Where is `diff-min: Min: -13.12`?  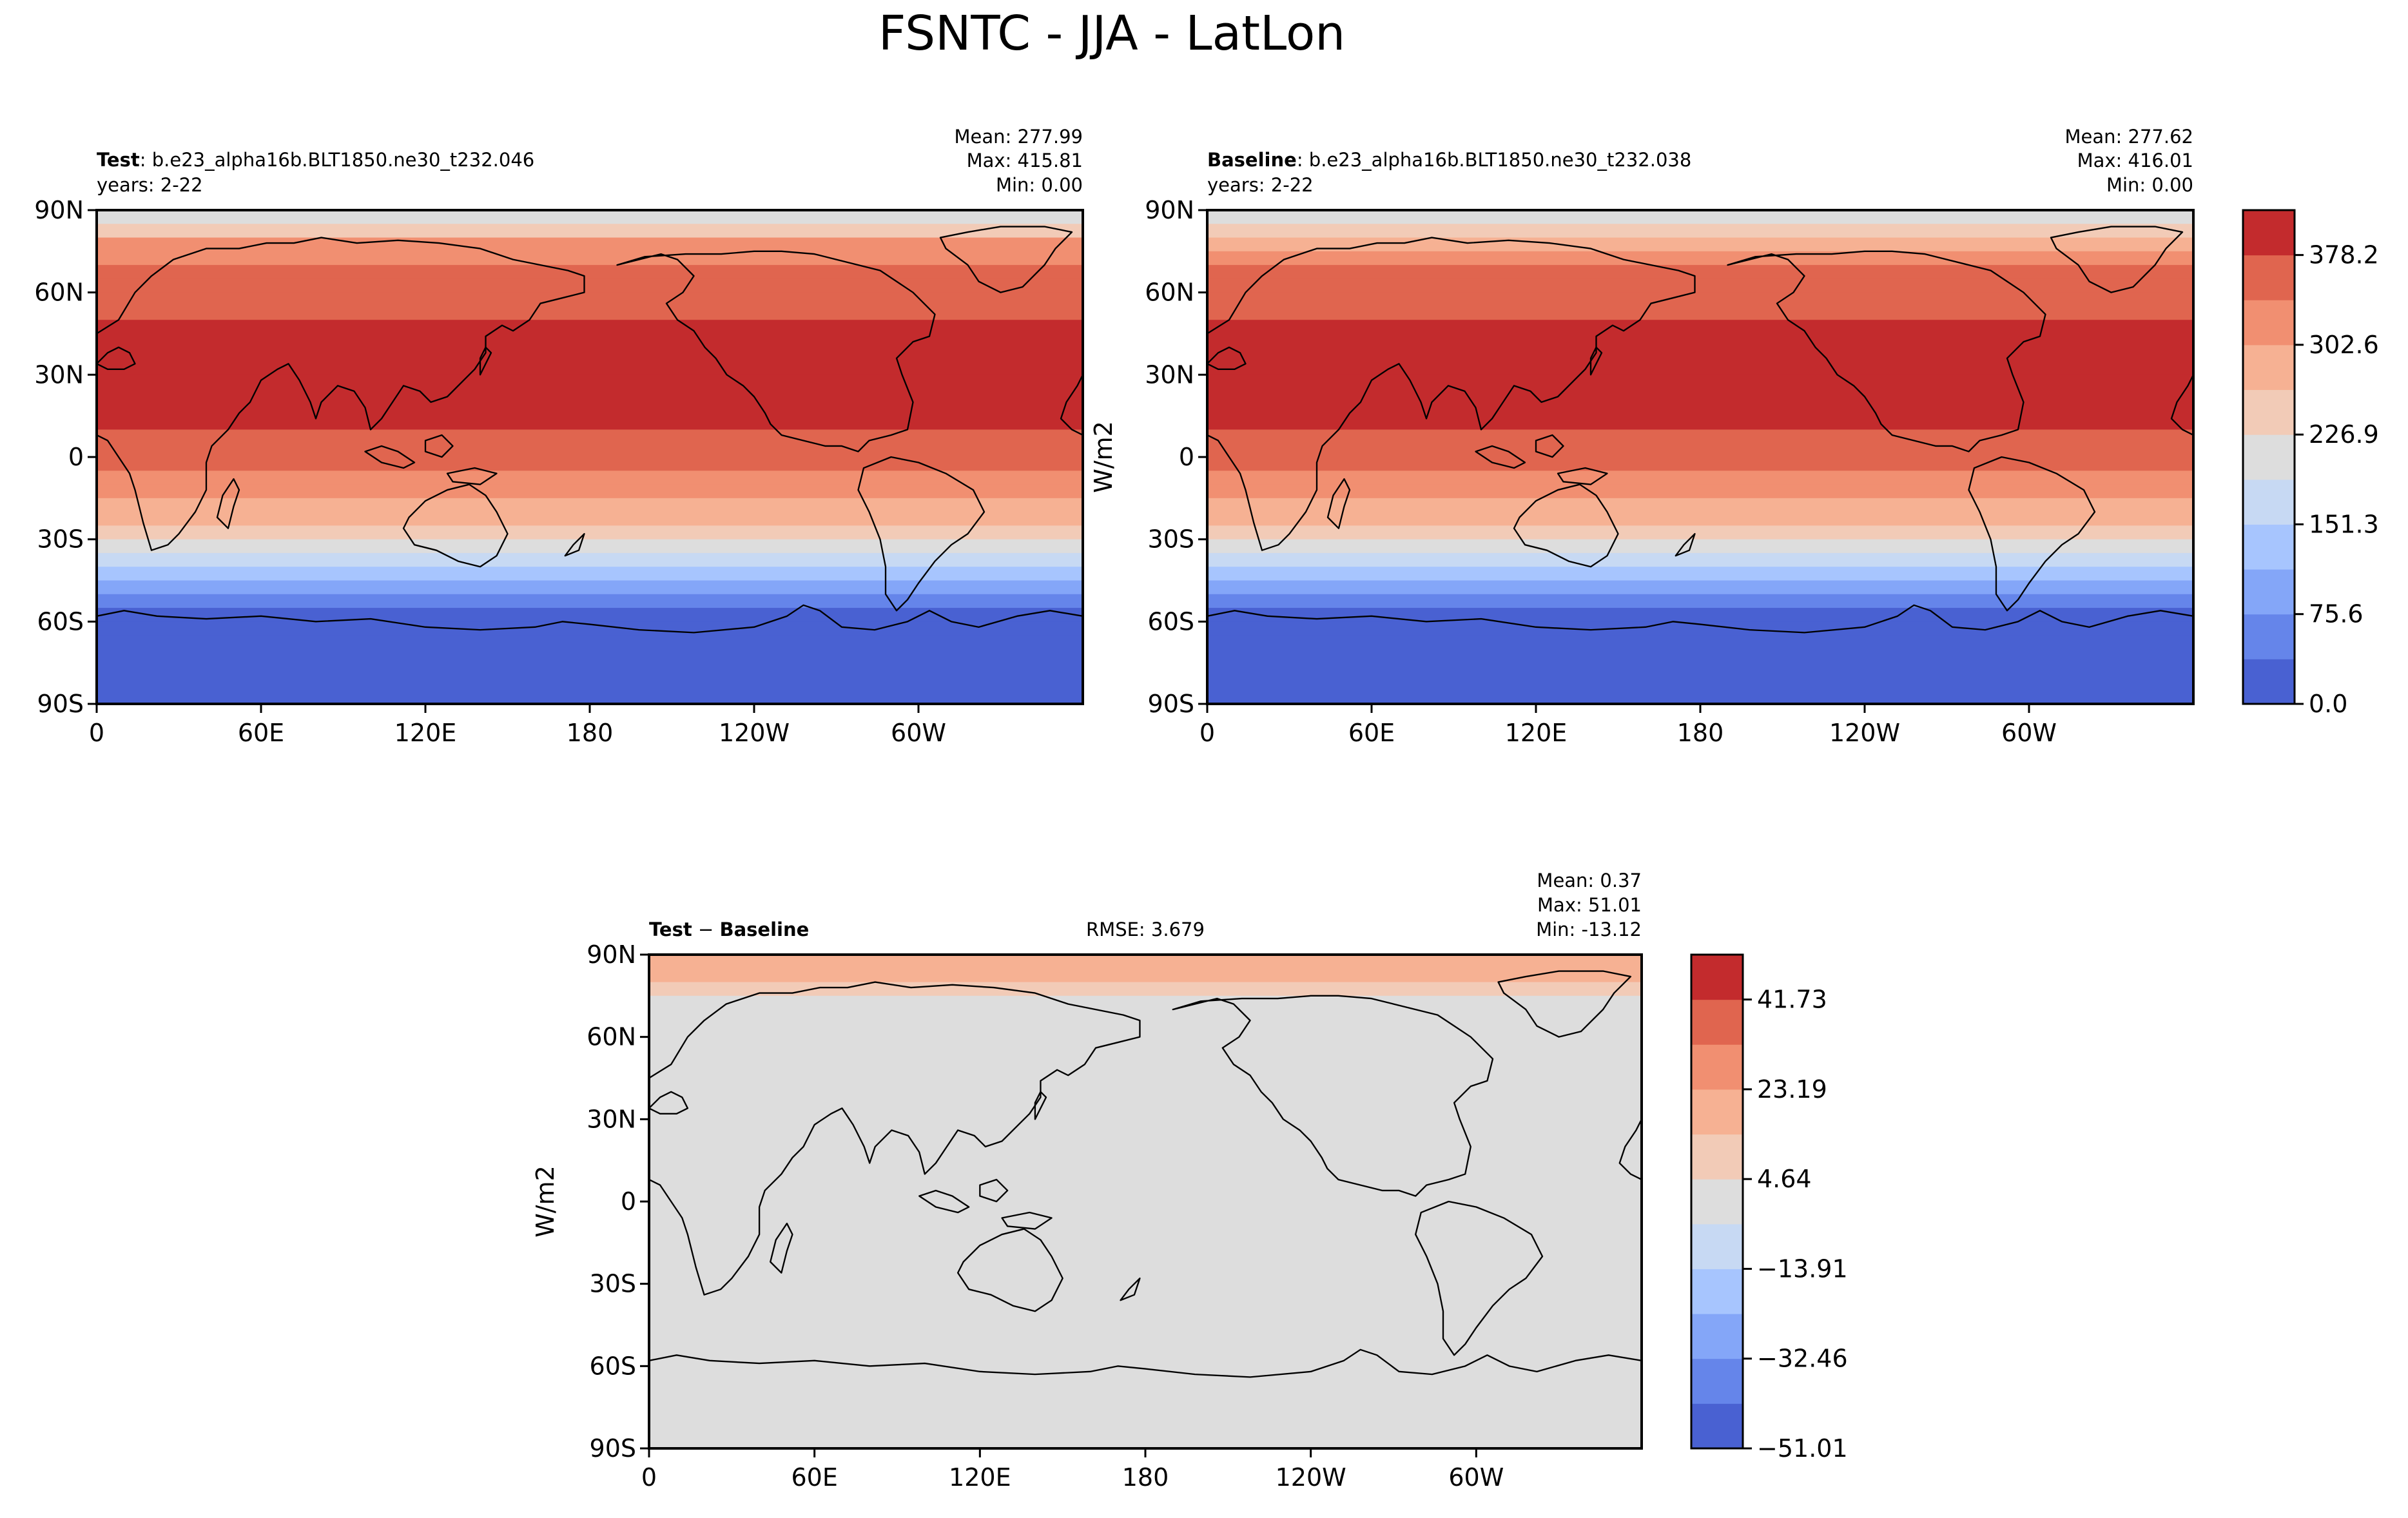
diff-min: Min: -13.12 is located at coordinates (1589, 929).